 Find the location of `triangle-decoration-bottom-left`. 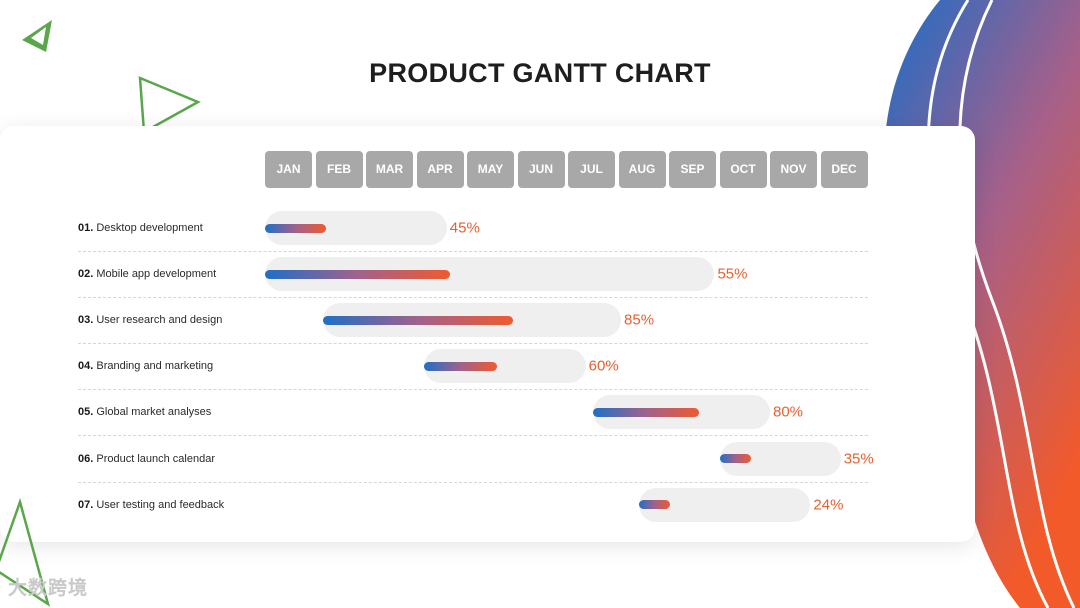

triangle-decoration-bottom-left is located at coordinates (25, 552).